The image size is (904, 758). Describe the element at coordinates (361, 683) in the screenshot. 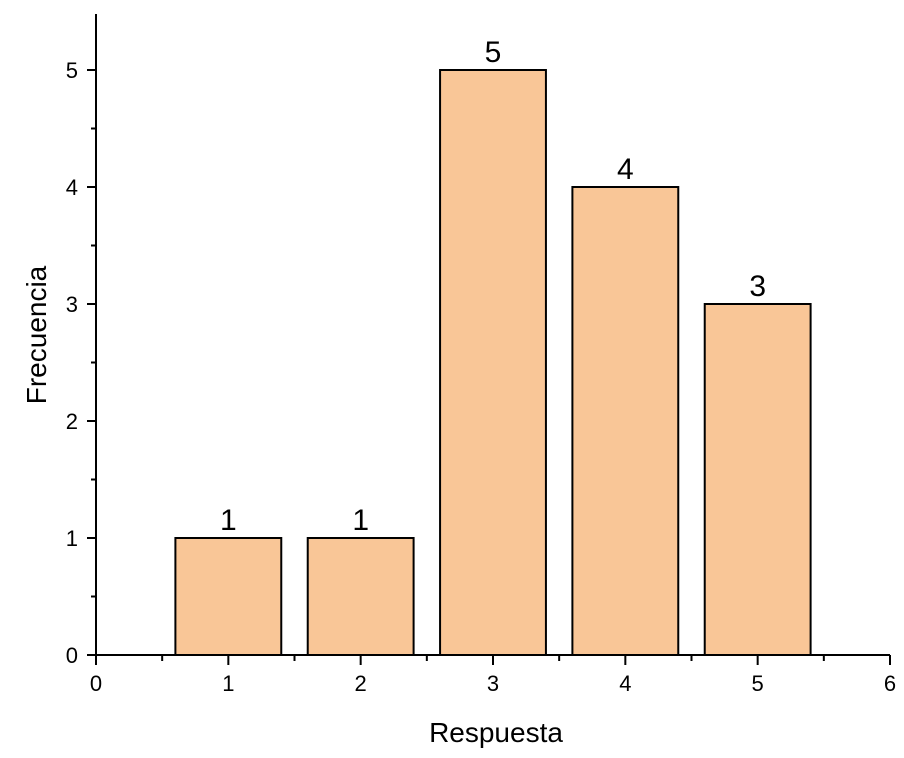

I see `x-tick-label-2: 2` at that location.